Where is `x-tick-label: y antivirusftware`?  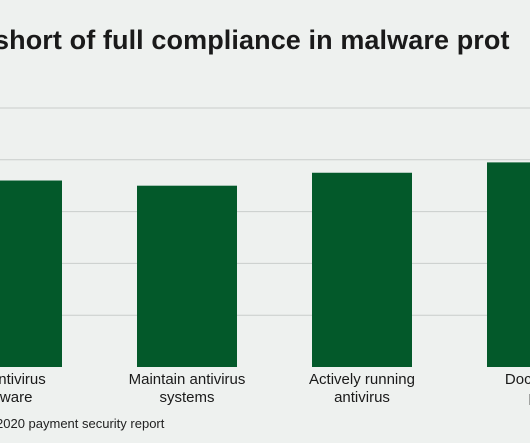 x-tick-label: y antivirusftware is located at coordinates (23, 388).